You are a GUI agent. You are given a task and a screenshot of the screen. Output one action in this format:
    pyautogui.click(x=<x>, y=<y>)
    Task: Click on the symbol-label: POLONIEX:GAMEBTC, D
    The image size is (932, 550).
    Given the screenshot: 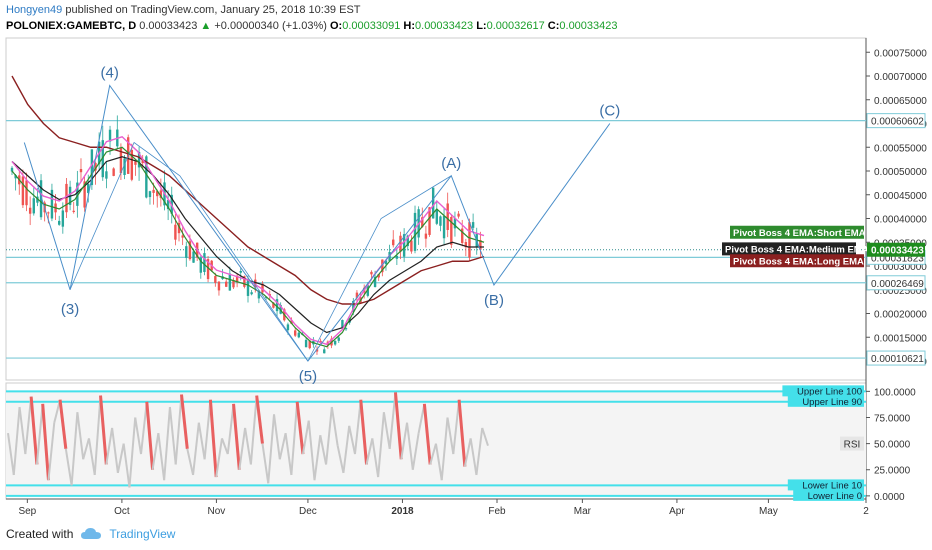 What is the action you would take?
    pyautogui.click(x=71, y=26)
    